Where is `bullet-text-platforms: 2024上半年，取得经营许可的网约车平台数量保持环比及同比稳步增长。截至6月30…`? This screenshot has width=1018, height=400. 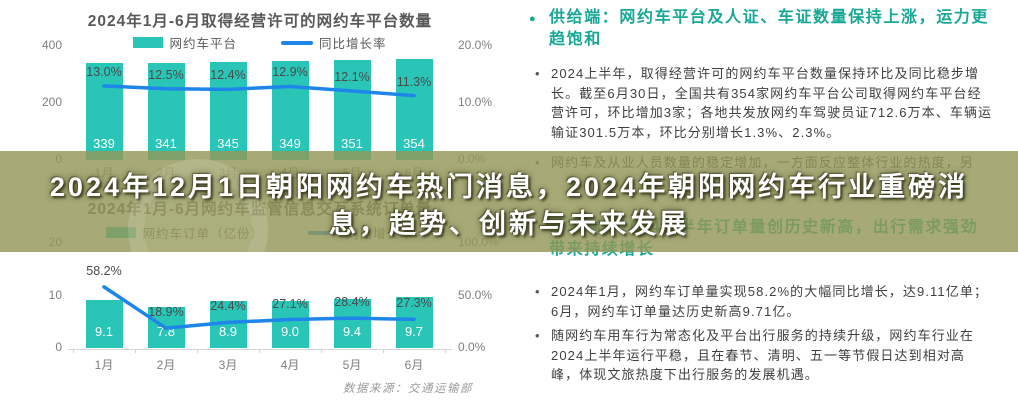
bullet-text-platforms: 2024上半年，取得经营许可的网约车平台数量保持环比及同比稳步增长。截至6月30… is located at coordinates (772, 103).